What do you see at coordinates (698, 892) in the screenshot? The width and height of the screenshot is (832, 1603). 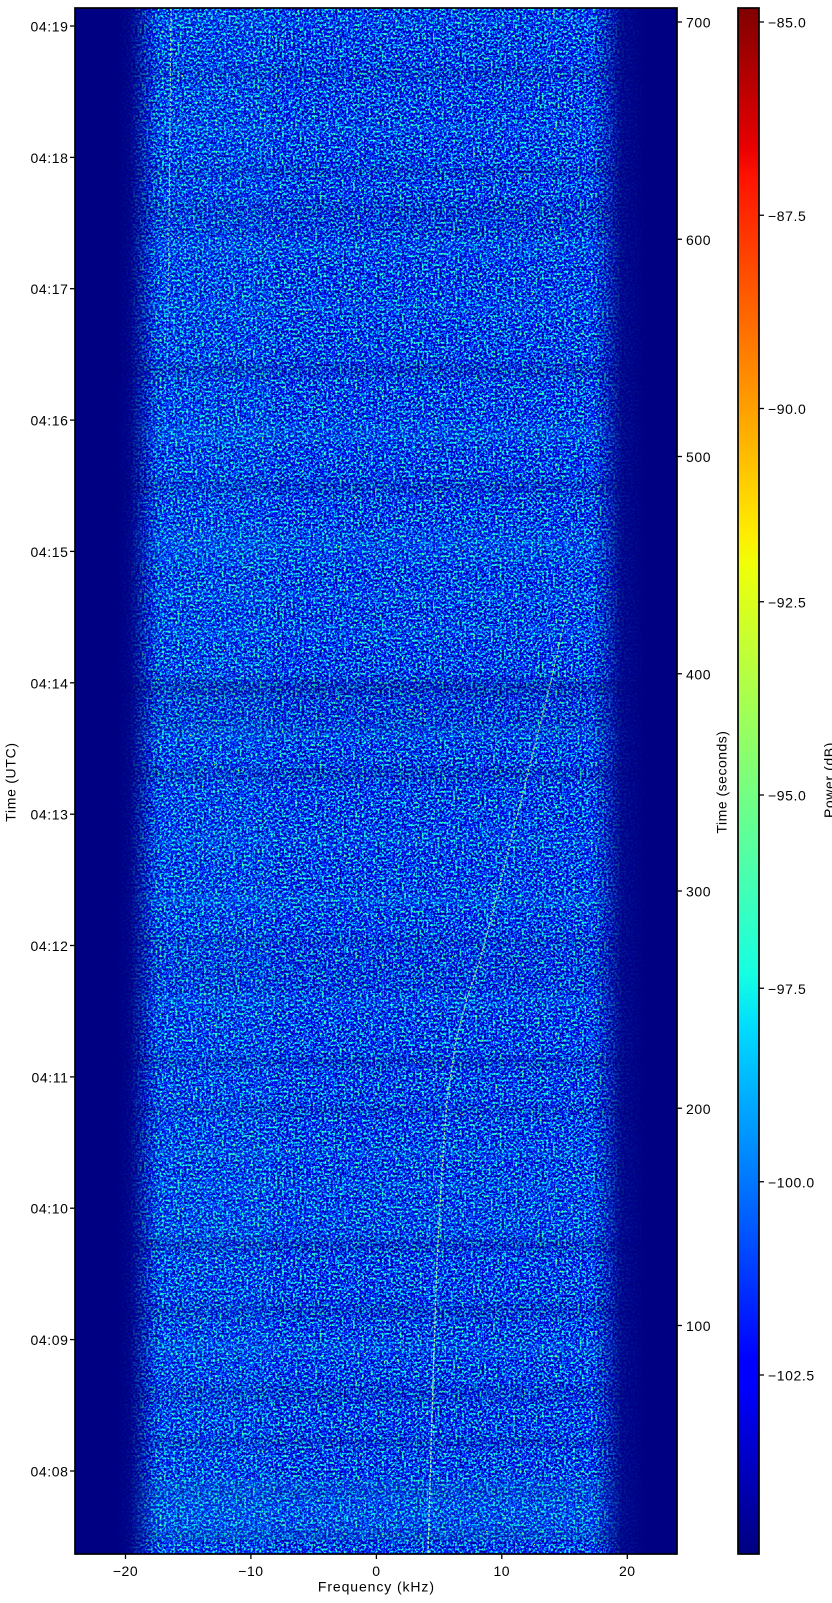 I see `svg-text: 300` at bounding box center [698, 892].